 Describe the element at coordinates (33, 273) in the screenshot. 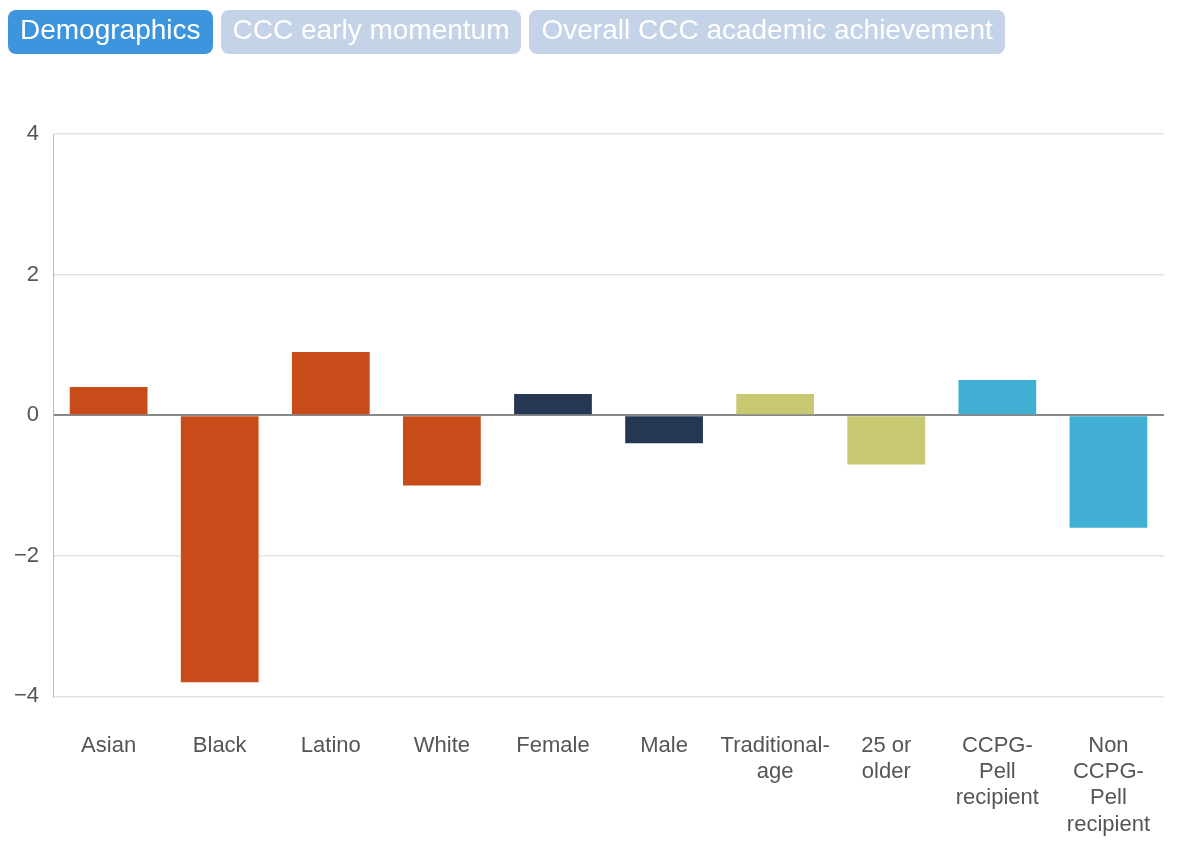

I see `y-tick-label: 2` at that location.